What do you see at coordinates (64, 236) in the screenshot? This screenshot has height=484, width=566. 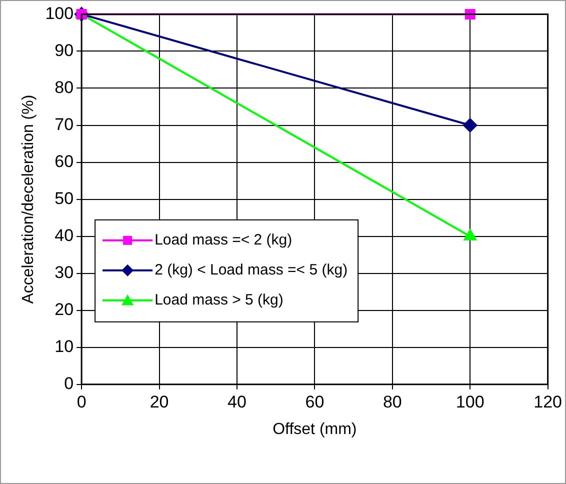 I see `y-tick-label: 40` at bounding box center [64, 236].